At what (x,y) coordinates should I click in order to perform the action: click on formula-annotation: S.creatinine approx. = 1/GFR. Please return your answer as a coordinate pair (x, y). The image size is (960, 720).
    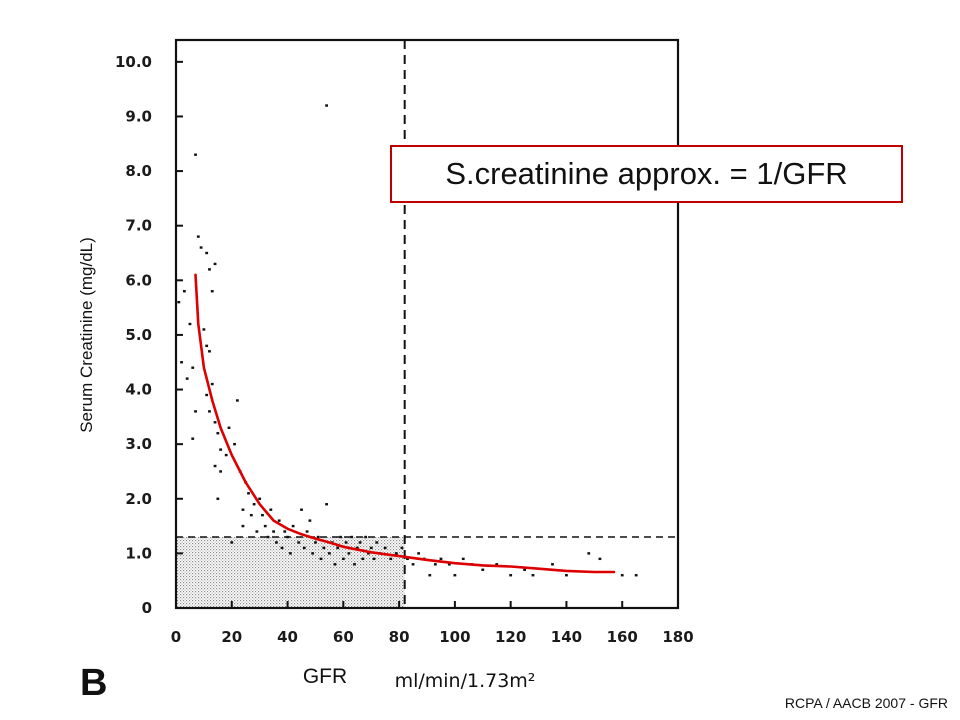
    Looking at the image, I should click on (646, 174).